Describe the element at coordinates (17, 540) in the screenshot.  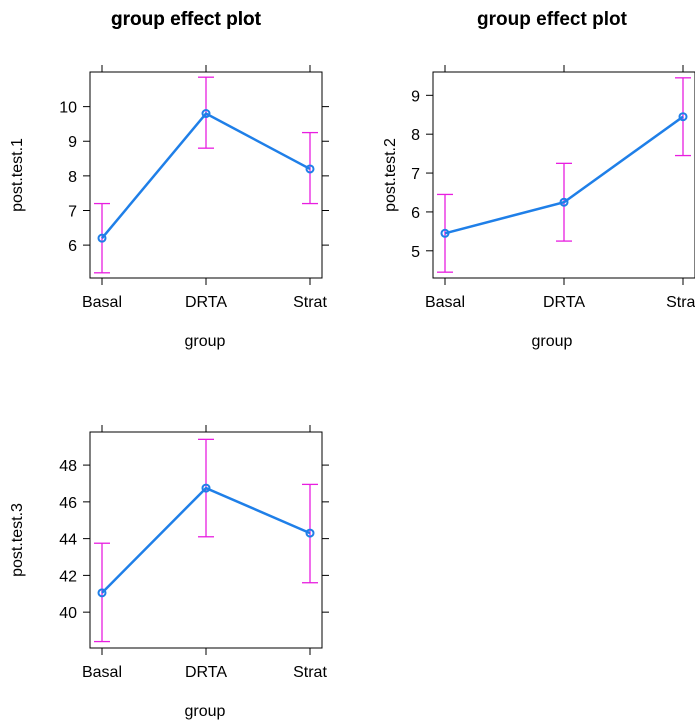
I see `y-axis-label: post.test.3` at that location.